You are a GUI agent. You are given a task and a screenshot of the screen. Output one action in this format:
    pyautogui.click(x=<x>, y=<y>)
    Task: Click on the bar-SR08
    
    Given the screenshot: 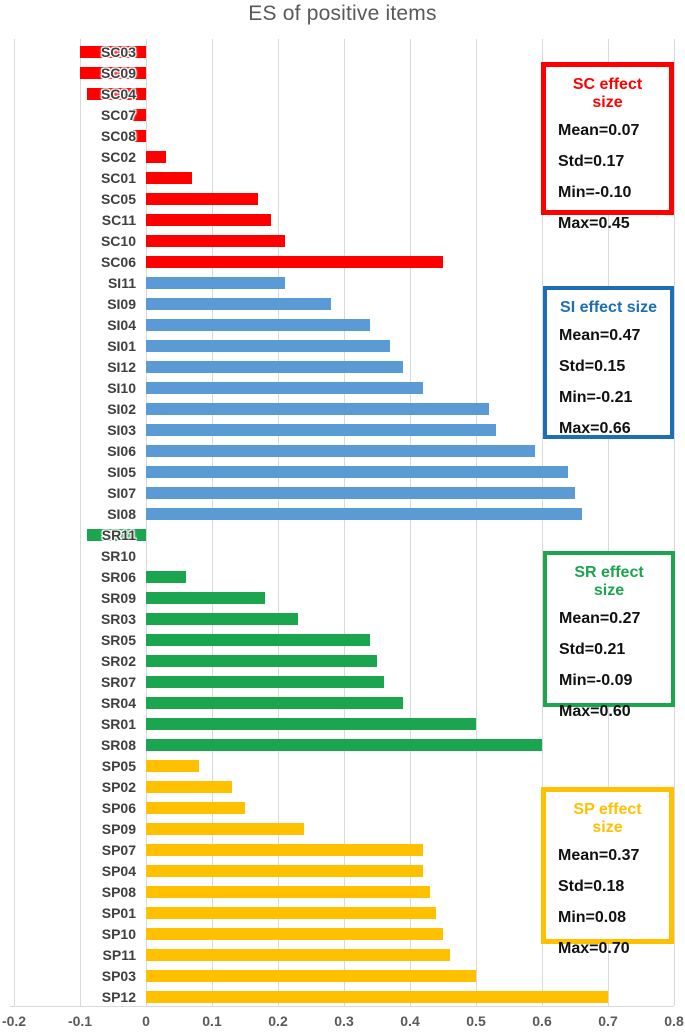 What is the action you would take?
    pyautogui.click(x=344, y=745)
    